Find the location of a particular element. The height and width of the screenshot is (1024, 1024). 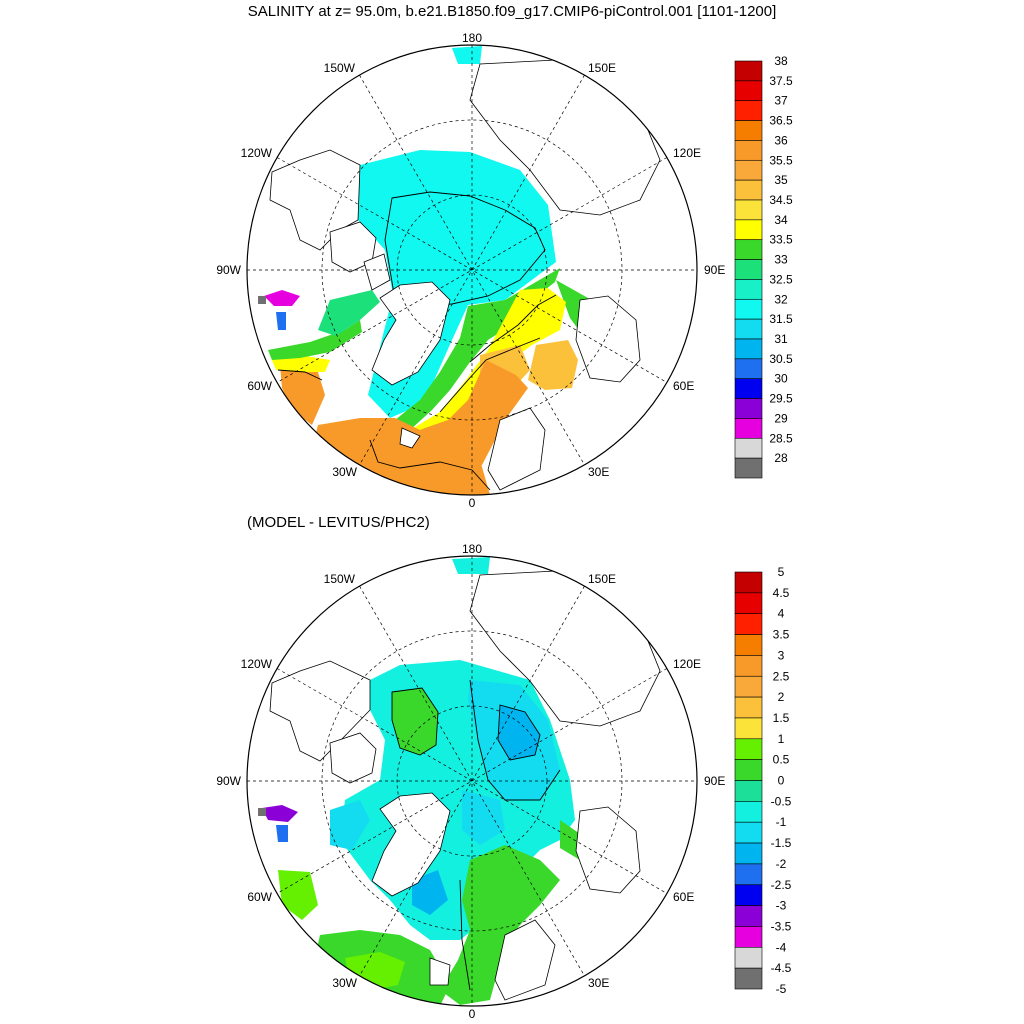

label-150w-bottom: 150W is located at coordinates (340, 579).